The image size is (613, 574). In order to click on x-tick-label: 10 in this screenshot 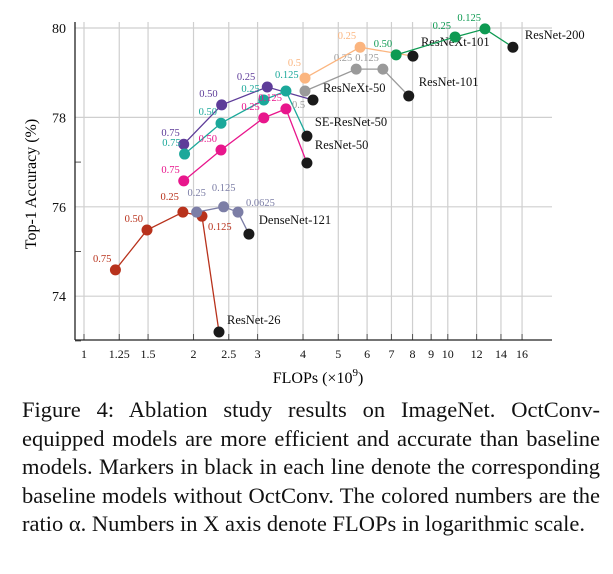, I will do `click(448, 354)`.